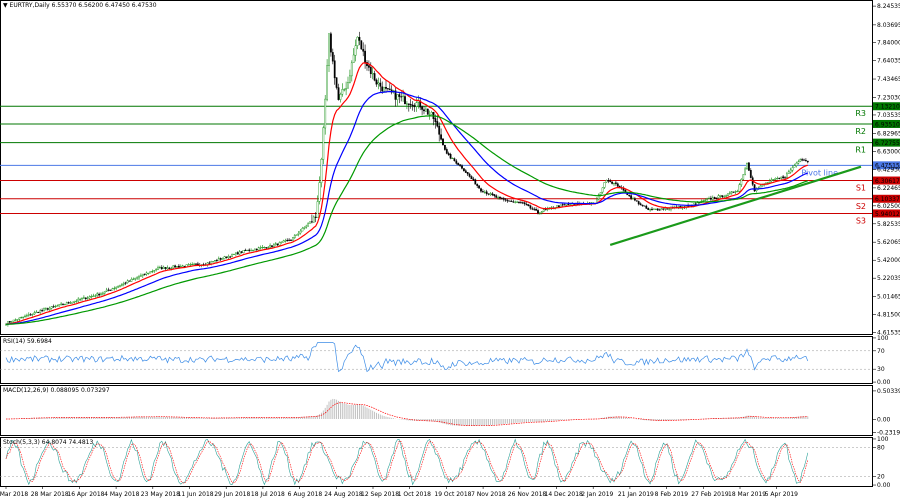 The image size is (900, 499). Describe the element at coordinates (196, 494) in the screenshot. I see `x-tick-label: 11 Jun 2018` at that location.